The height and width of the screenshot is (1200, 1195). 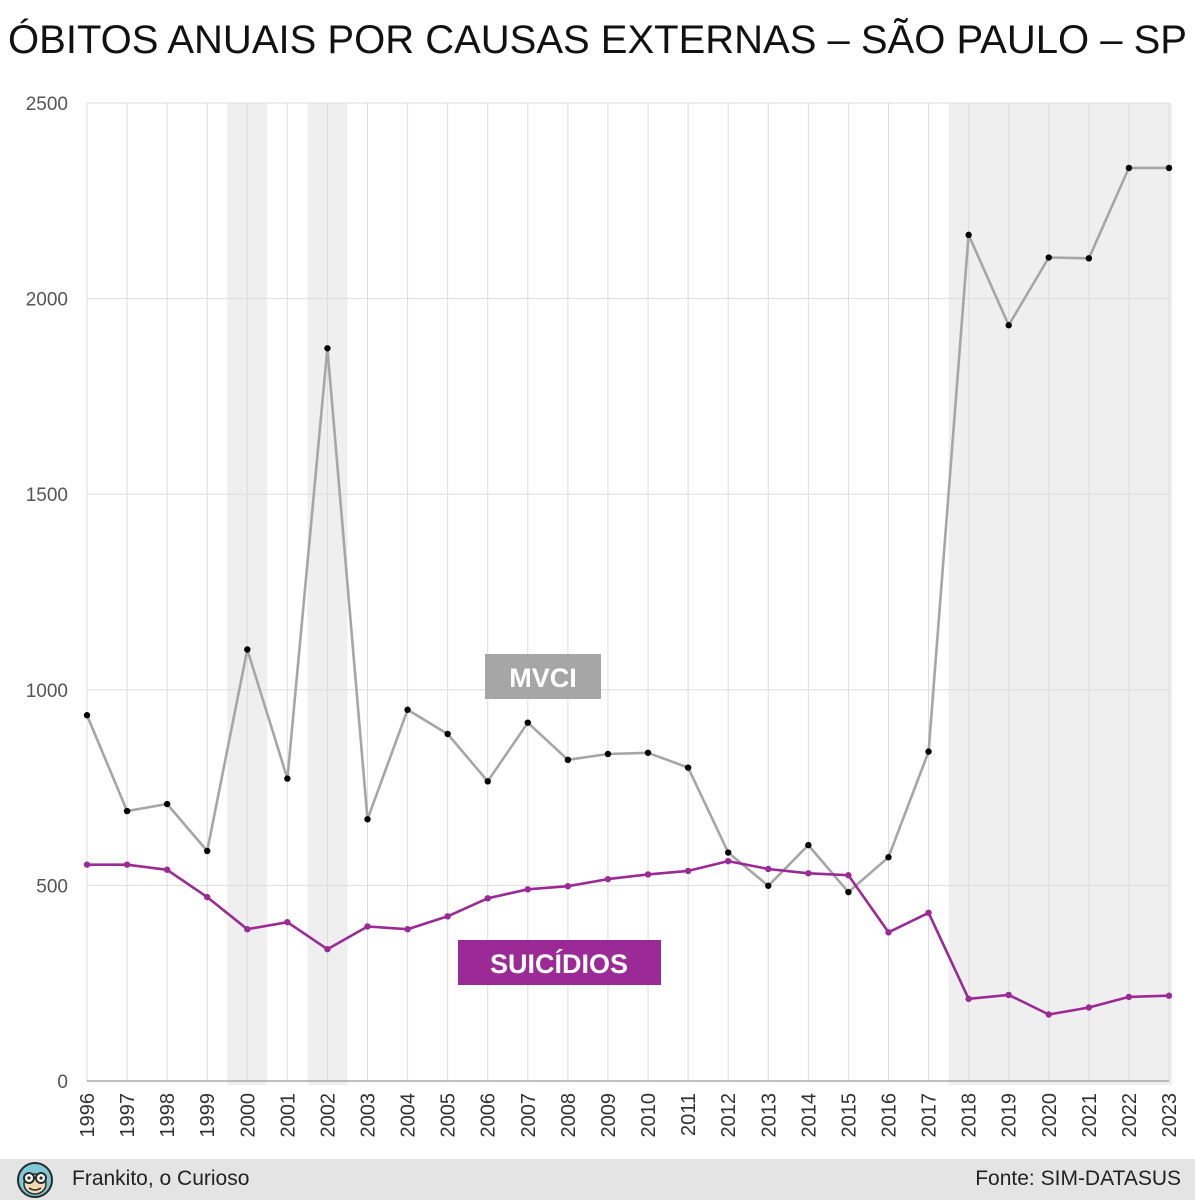 I want to click on x-tick-label: 2004, so click(x=409, y=1115).